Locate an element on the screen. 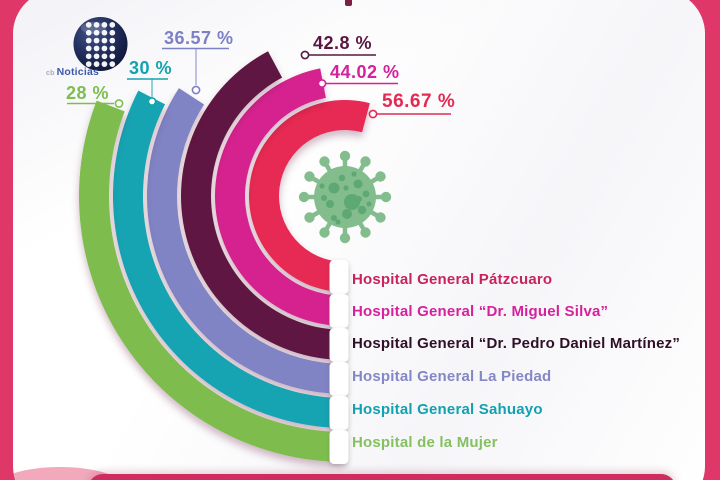 Image resolution: width=720 pixels, height=480 pixels. pct-label-0: 56.67 % is located at coordinates (418, 101).